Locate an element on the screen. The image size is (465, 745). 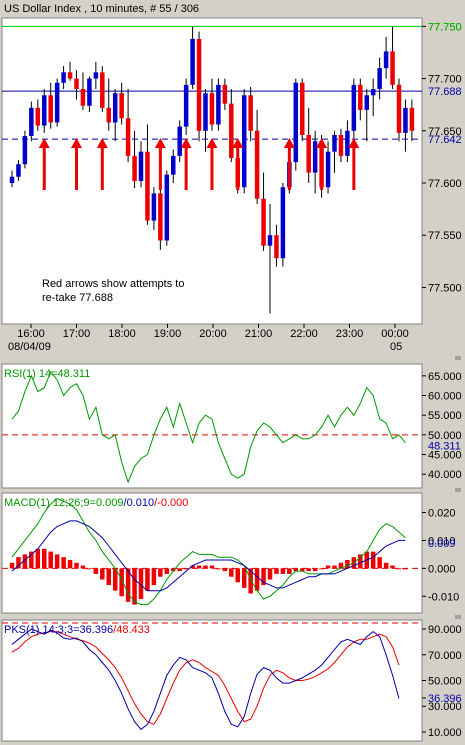
rsi-current-value: 48.311 is located at coordinates (444, 447).